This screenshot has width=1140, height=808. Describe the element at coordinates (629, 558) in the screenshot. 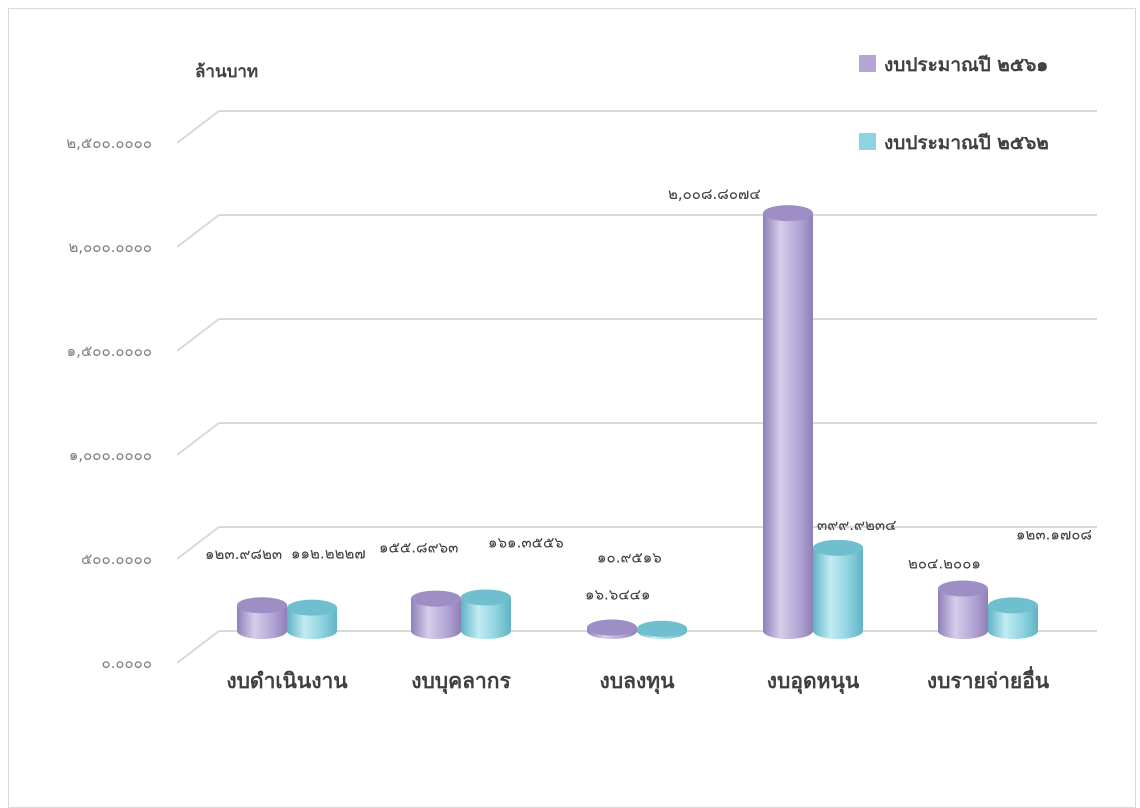

I see `data-label: ๑๐.๙๕๑๖` at that location.